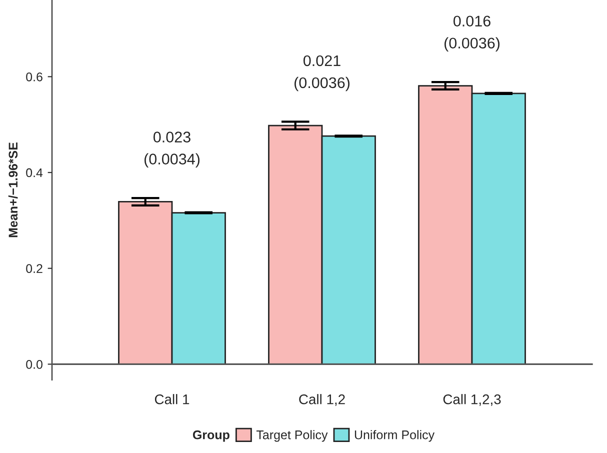 The width and height of the screenshot is (607, 453). What do you see at coordinates (472, 34) in the screenshot?
I see `annotation: 0.016 (0.0036)` at bounding box center [472, 34].